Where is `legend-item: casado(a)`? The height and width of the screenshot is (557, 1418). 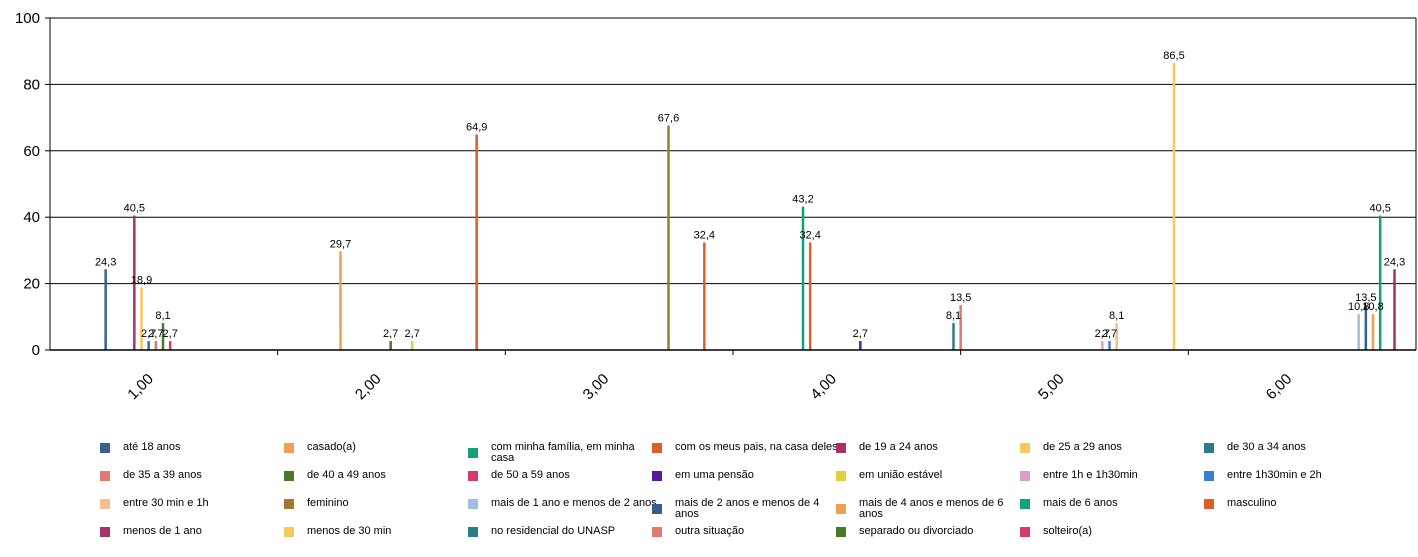 legend-item: casado(a) is located at coordinates (379, 447).